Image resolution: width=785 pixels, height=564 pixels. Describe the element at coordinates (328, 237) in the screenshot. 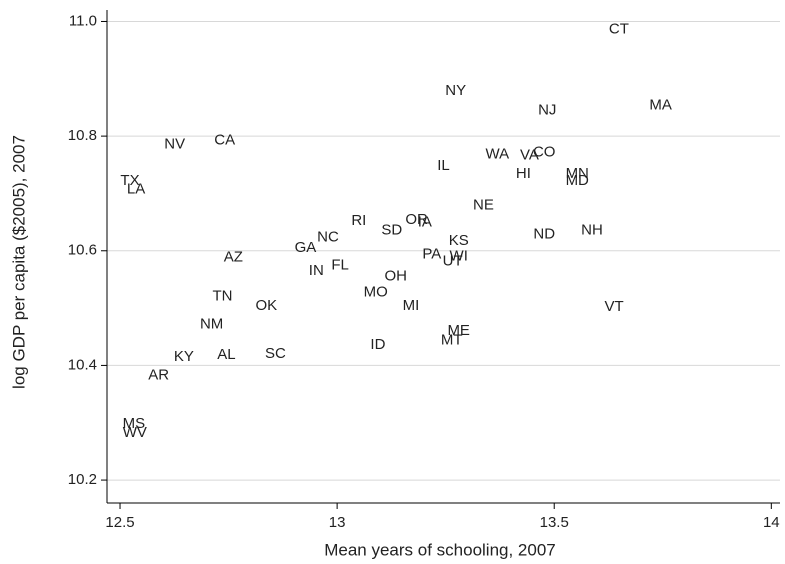

I see `point-label: NC` at that location.